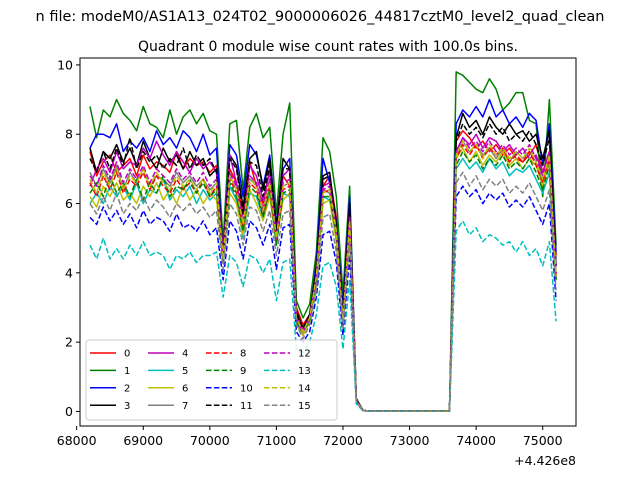 The image size is (640, 480). Describe the element at coordinates (127, 406) in the screenshot. I see `legend-label-3: 3` at that location.